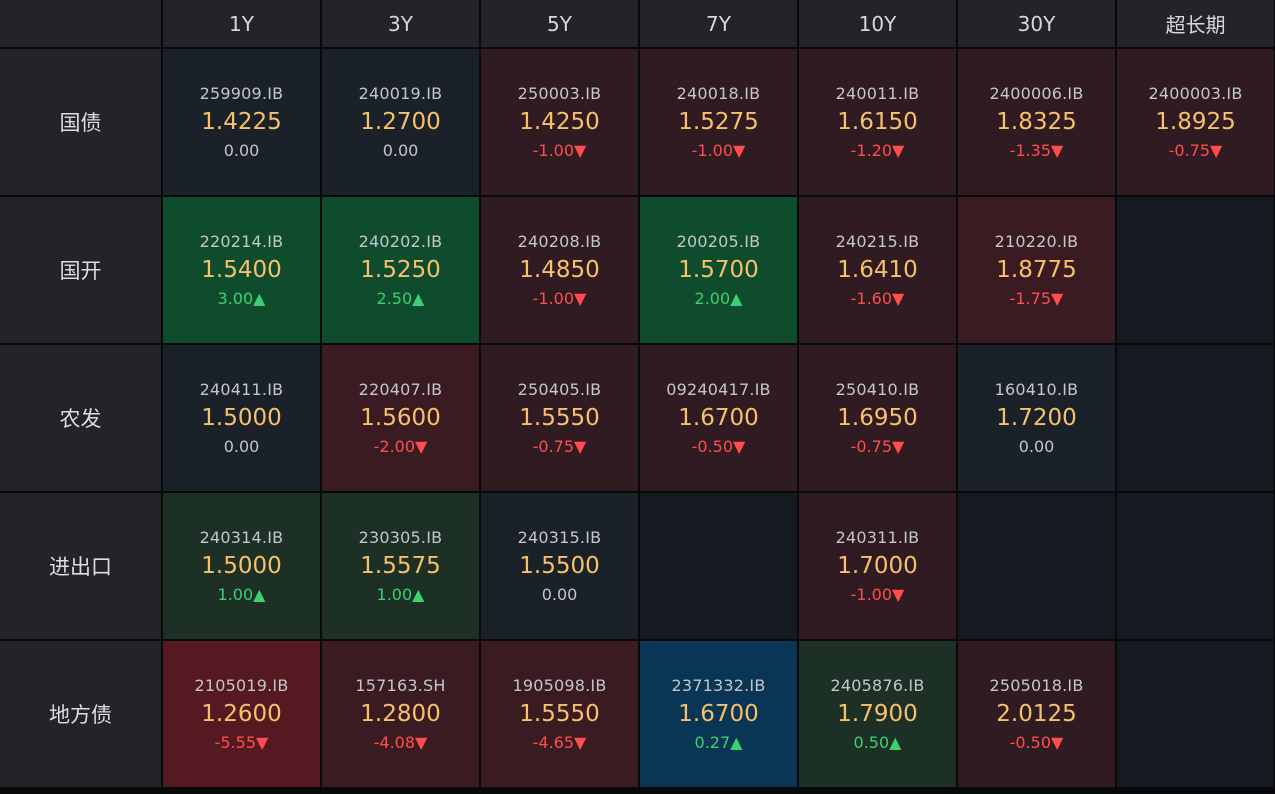  What do you see at coordinates (1195, 93) in the screenshot?
I see `bond-code: 2400003.IB` at bounding box center [1195, 93].